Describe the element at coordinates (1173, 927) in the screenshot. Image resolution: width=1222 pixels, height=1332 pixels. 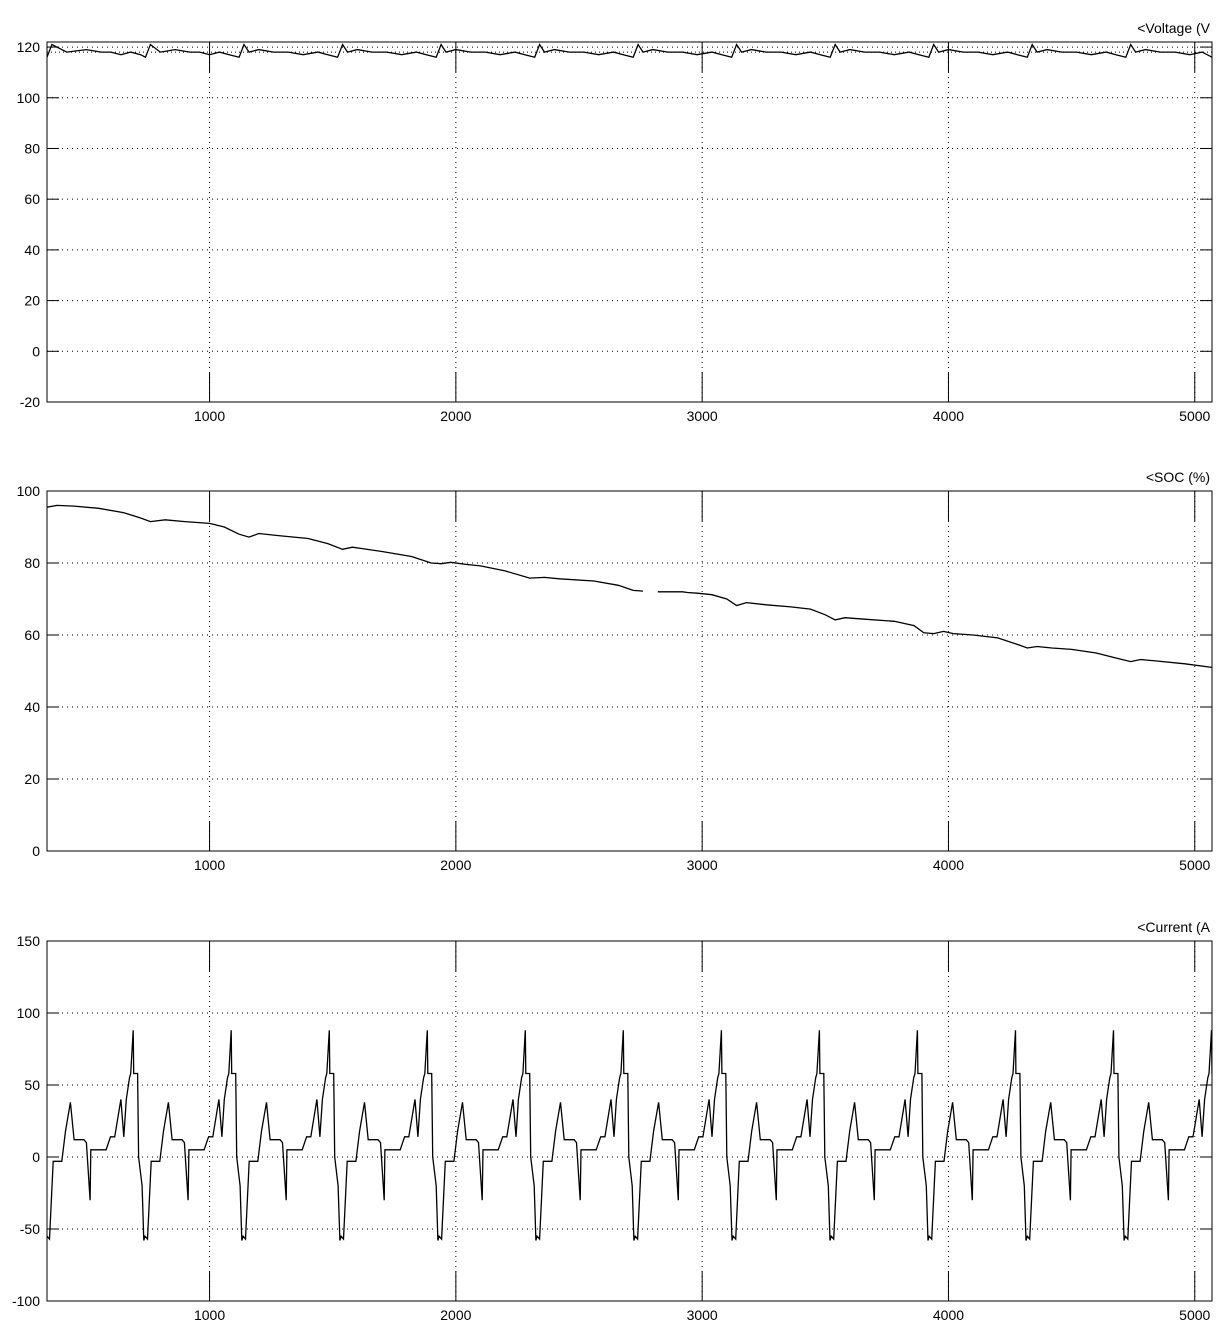
I see `chart-title: <Current (A` at that location.